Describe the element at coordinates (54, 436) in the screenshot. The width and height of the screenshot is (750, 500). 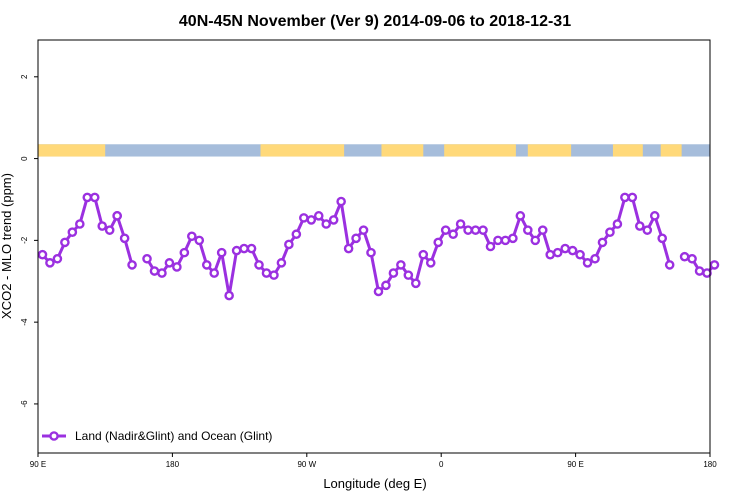
I see `legend-marker` at that location.